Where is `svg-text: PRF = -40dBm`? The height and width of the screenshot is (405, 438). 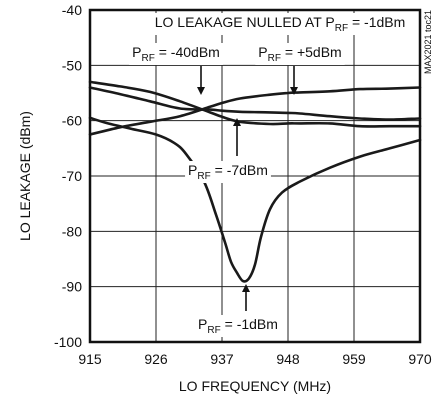
svg-text: PRF = -40dBm is located at coordinates (176, 54).